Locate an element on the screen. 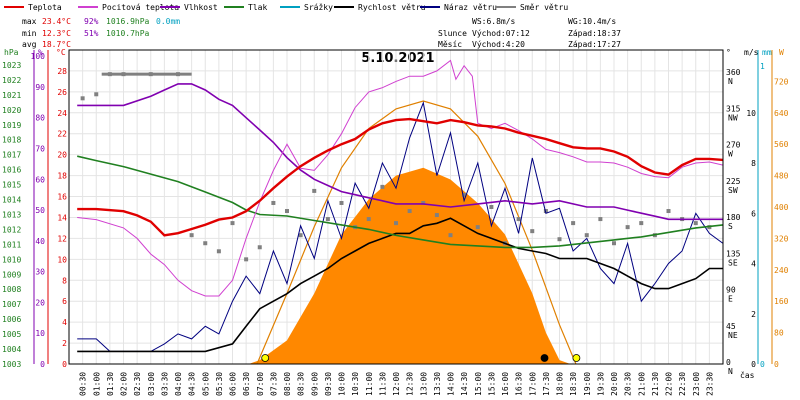 This screenshot has height=400, width=800. time-tick-43: 22:00 is located at coordinates (669, 384).